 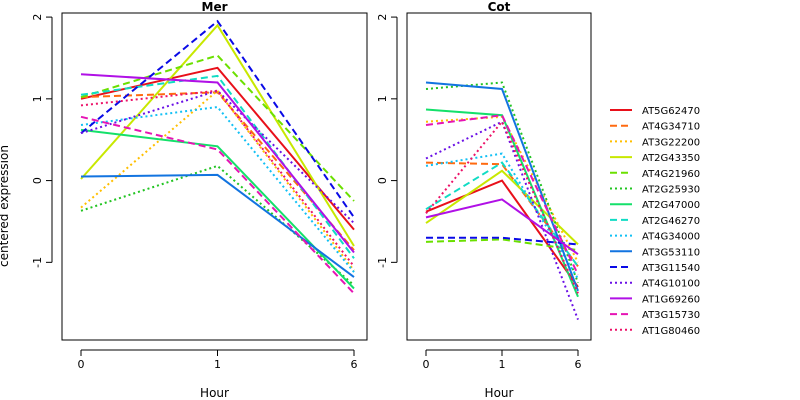 I want to click on legend-label: AT2G43350, so click(x=671, y=158).